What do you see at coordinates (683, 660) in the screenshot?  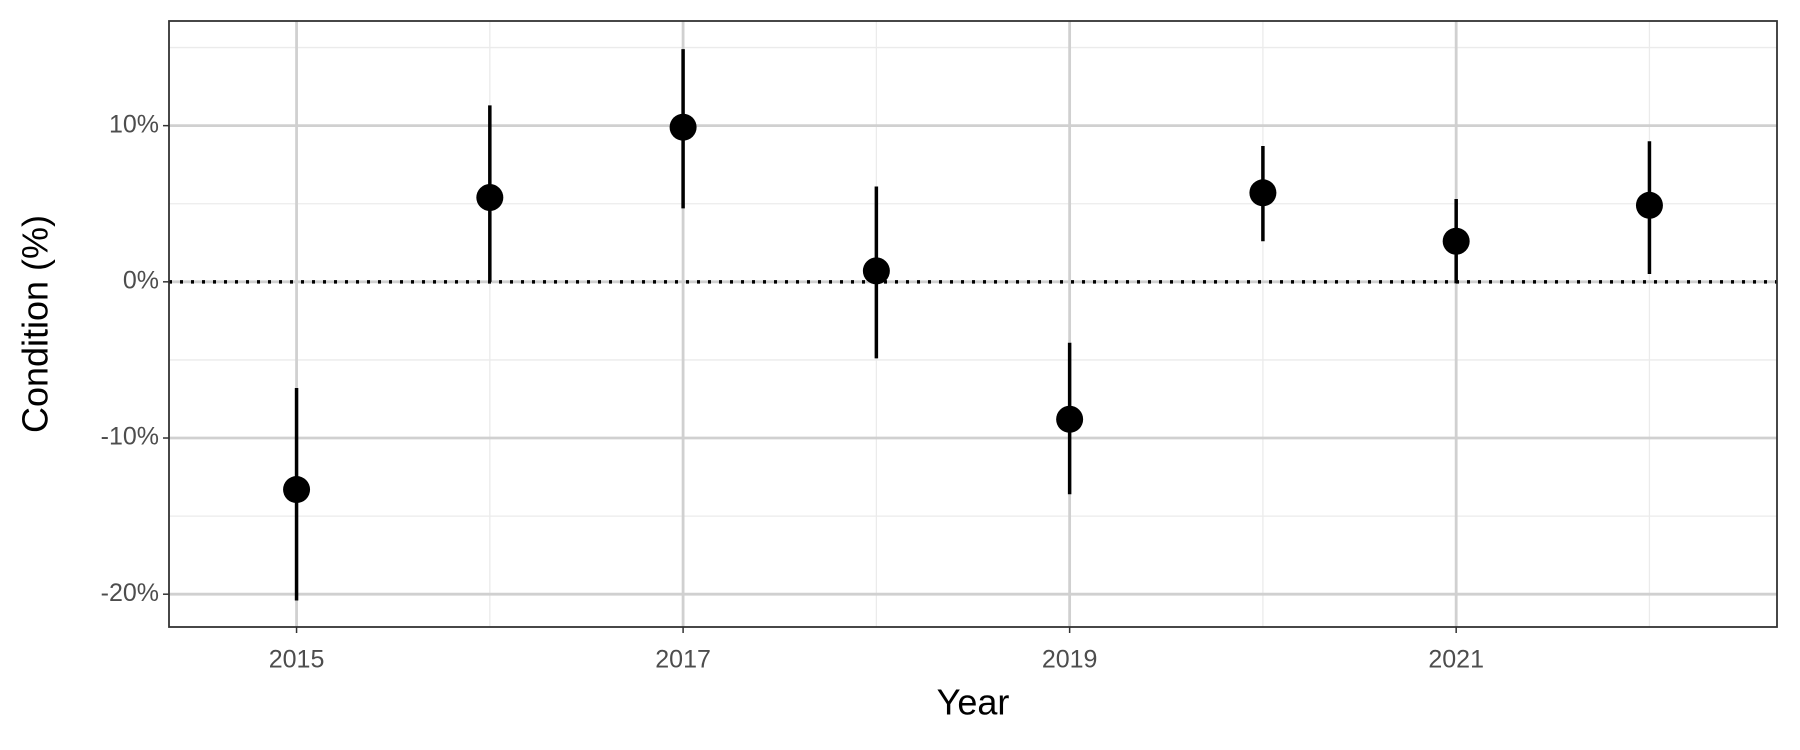 I see `x-tick-label: 2017` at bounding box center [683, 660].